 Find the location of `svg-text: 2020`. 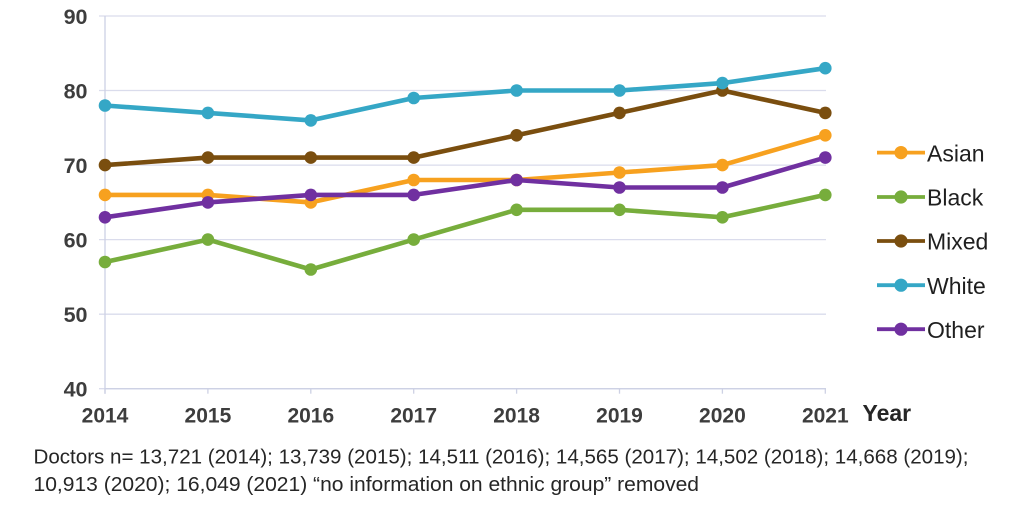

svg-text: 2020 is located at coordinates (722, 415).